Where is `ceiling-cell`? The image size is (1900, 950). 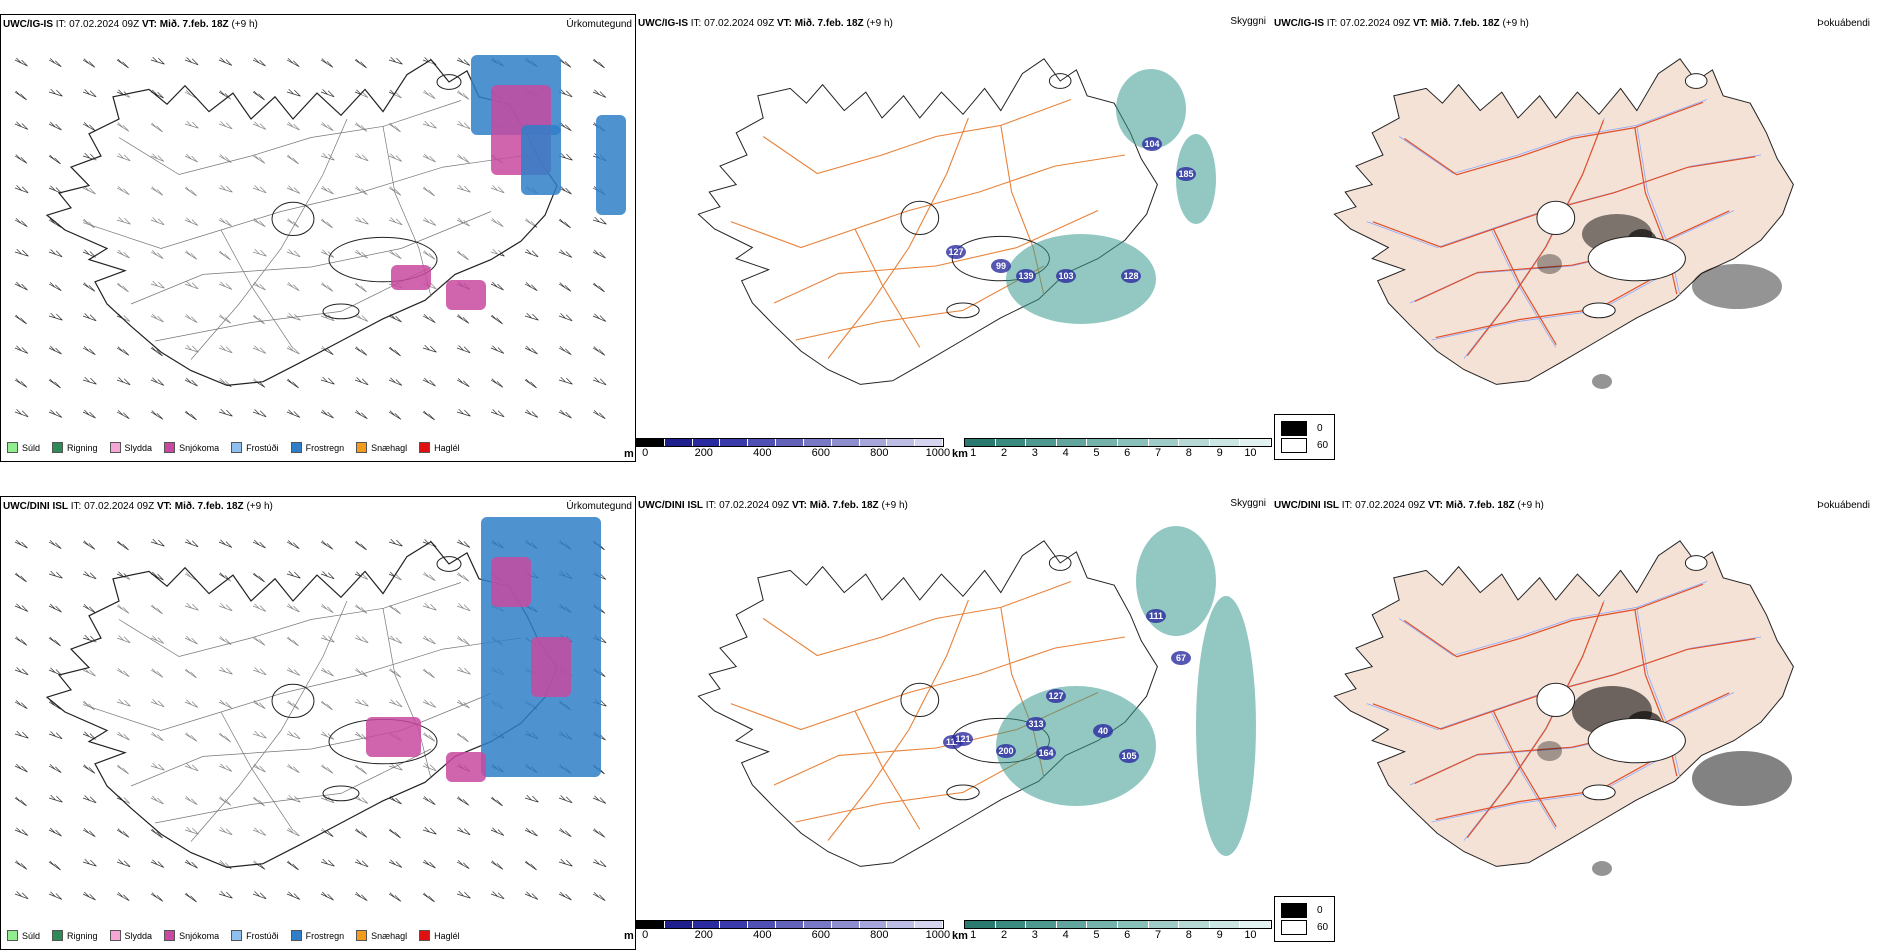
ceiling-cell is located at coordinates (963, 739).